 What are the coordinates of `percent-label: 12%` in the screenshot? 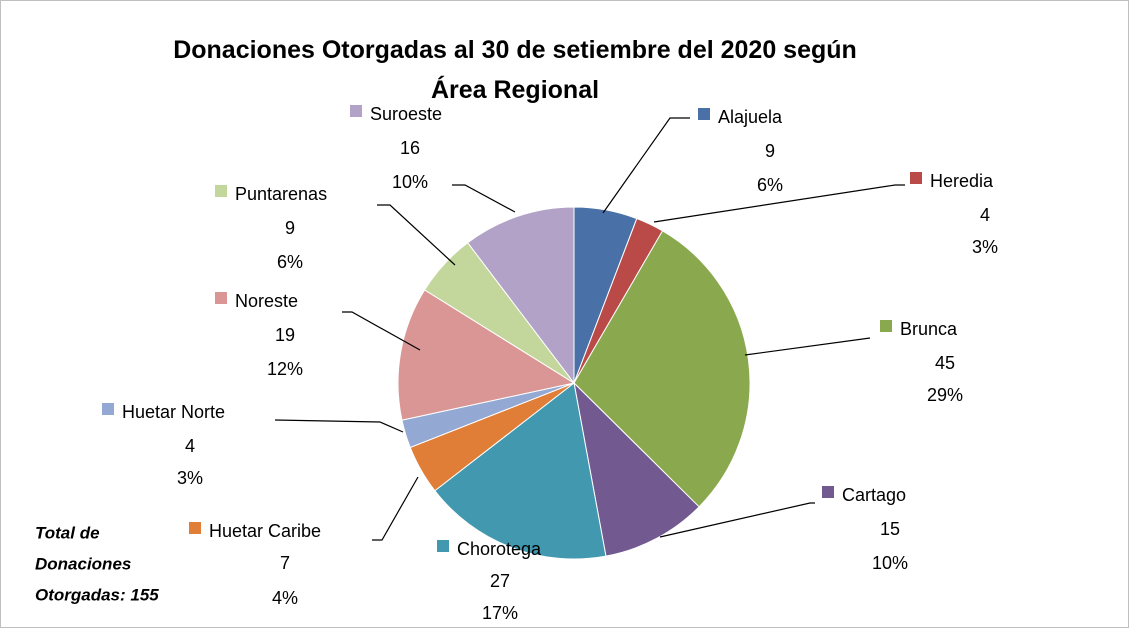 It's located at (285, 369).